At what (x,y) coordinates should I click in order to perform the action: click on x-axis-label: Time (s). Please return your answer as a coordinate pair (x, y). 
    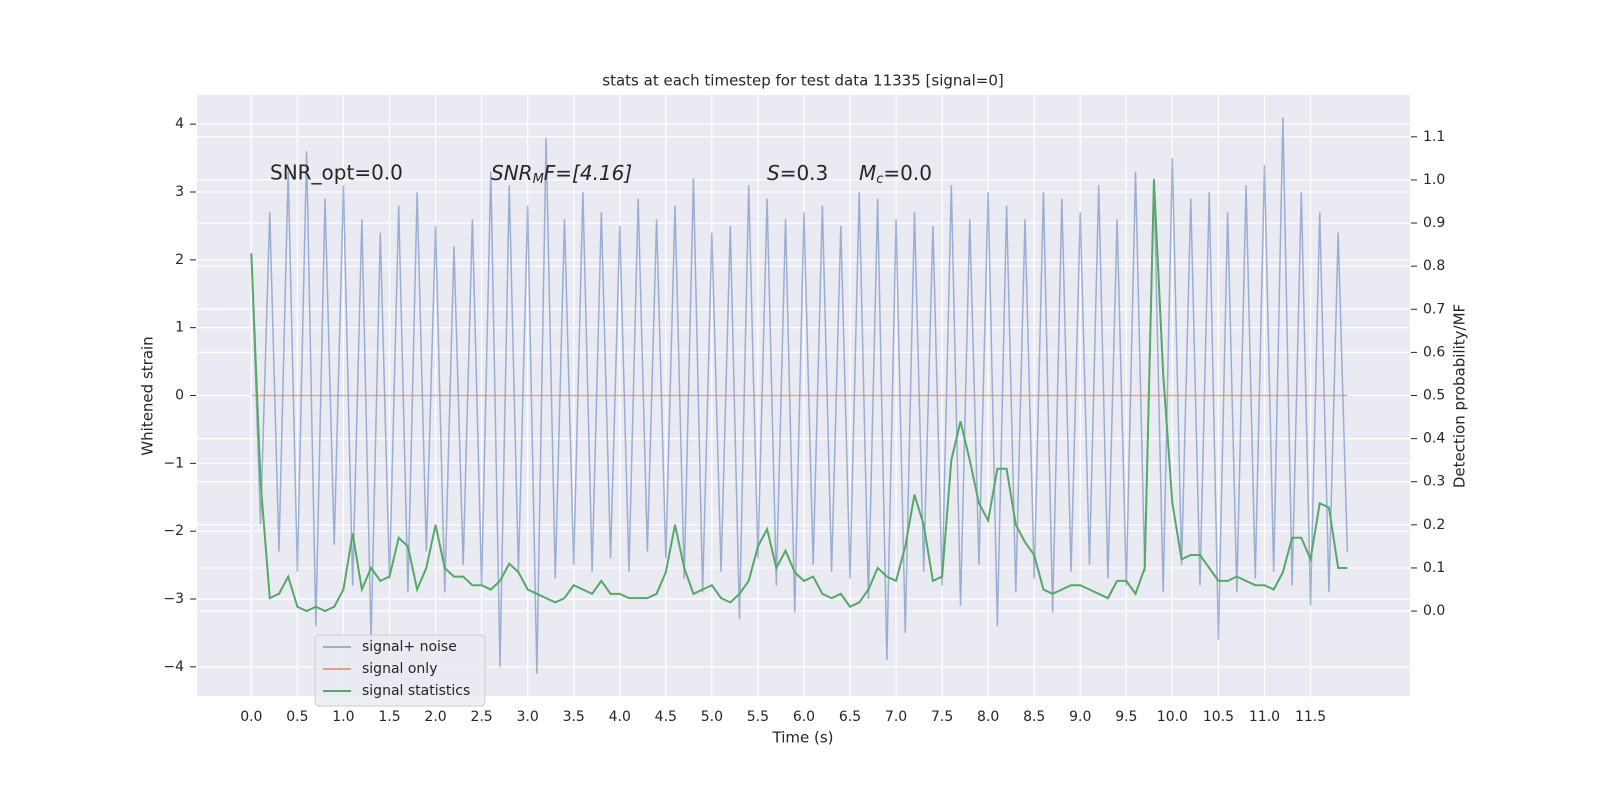
    Looking at the image, I should click on (803, 738).